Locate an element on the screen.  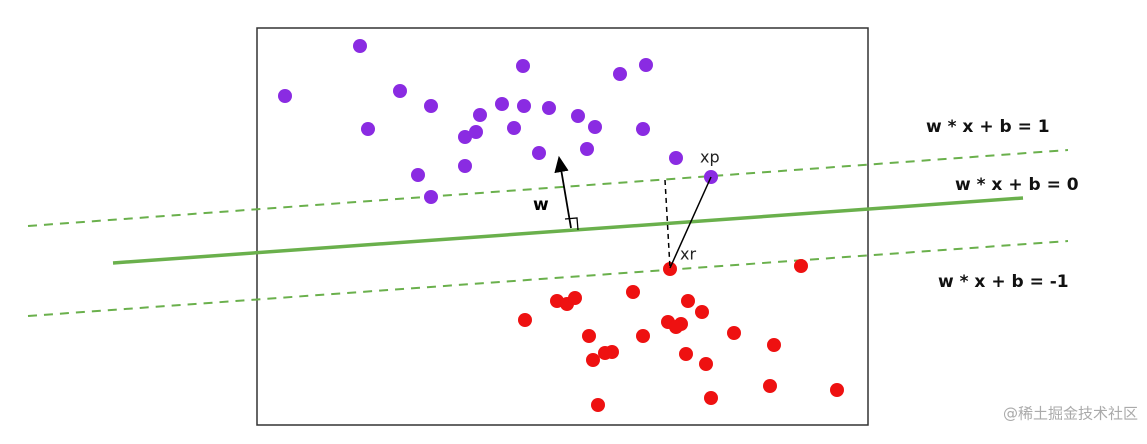
equation-boundary: w * x + b = 0 is located at coordinates (1017, 185).